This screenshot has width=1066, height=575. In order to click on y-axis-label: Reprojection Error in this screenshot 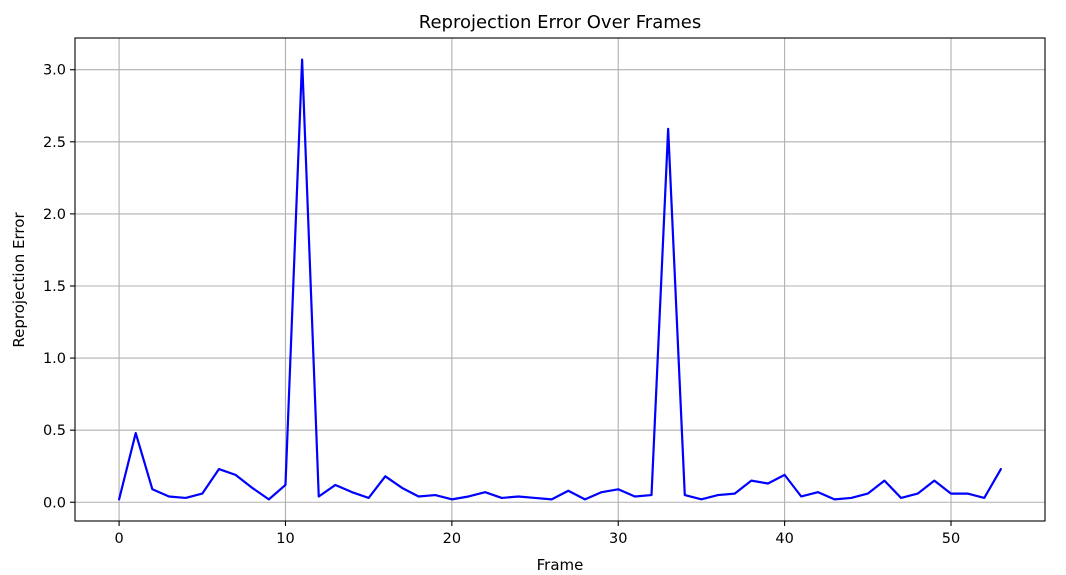, I will do `click(19, 280)`.